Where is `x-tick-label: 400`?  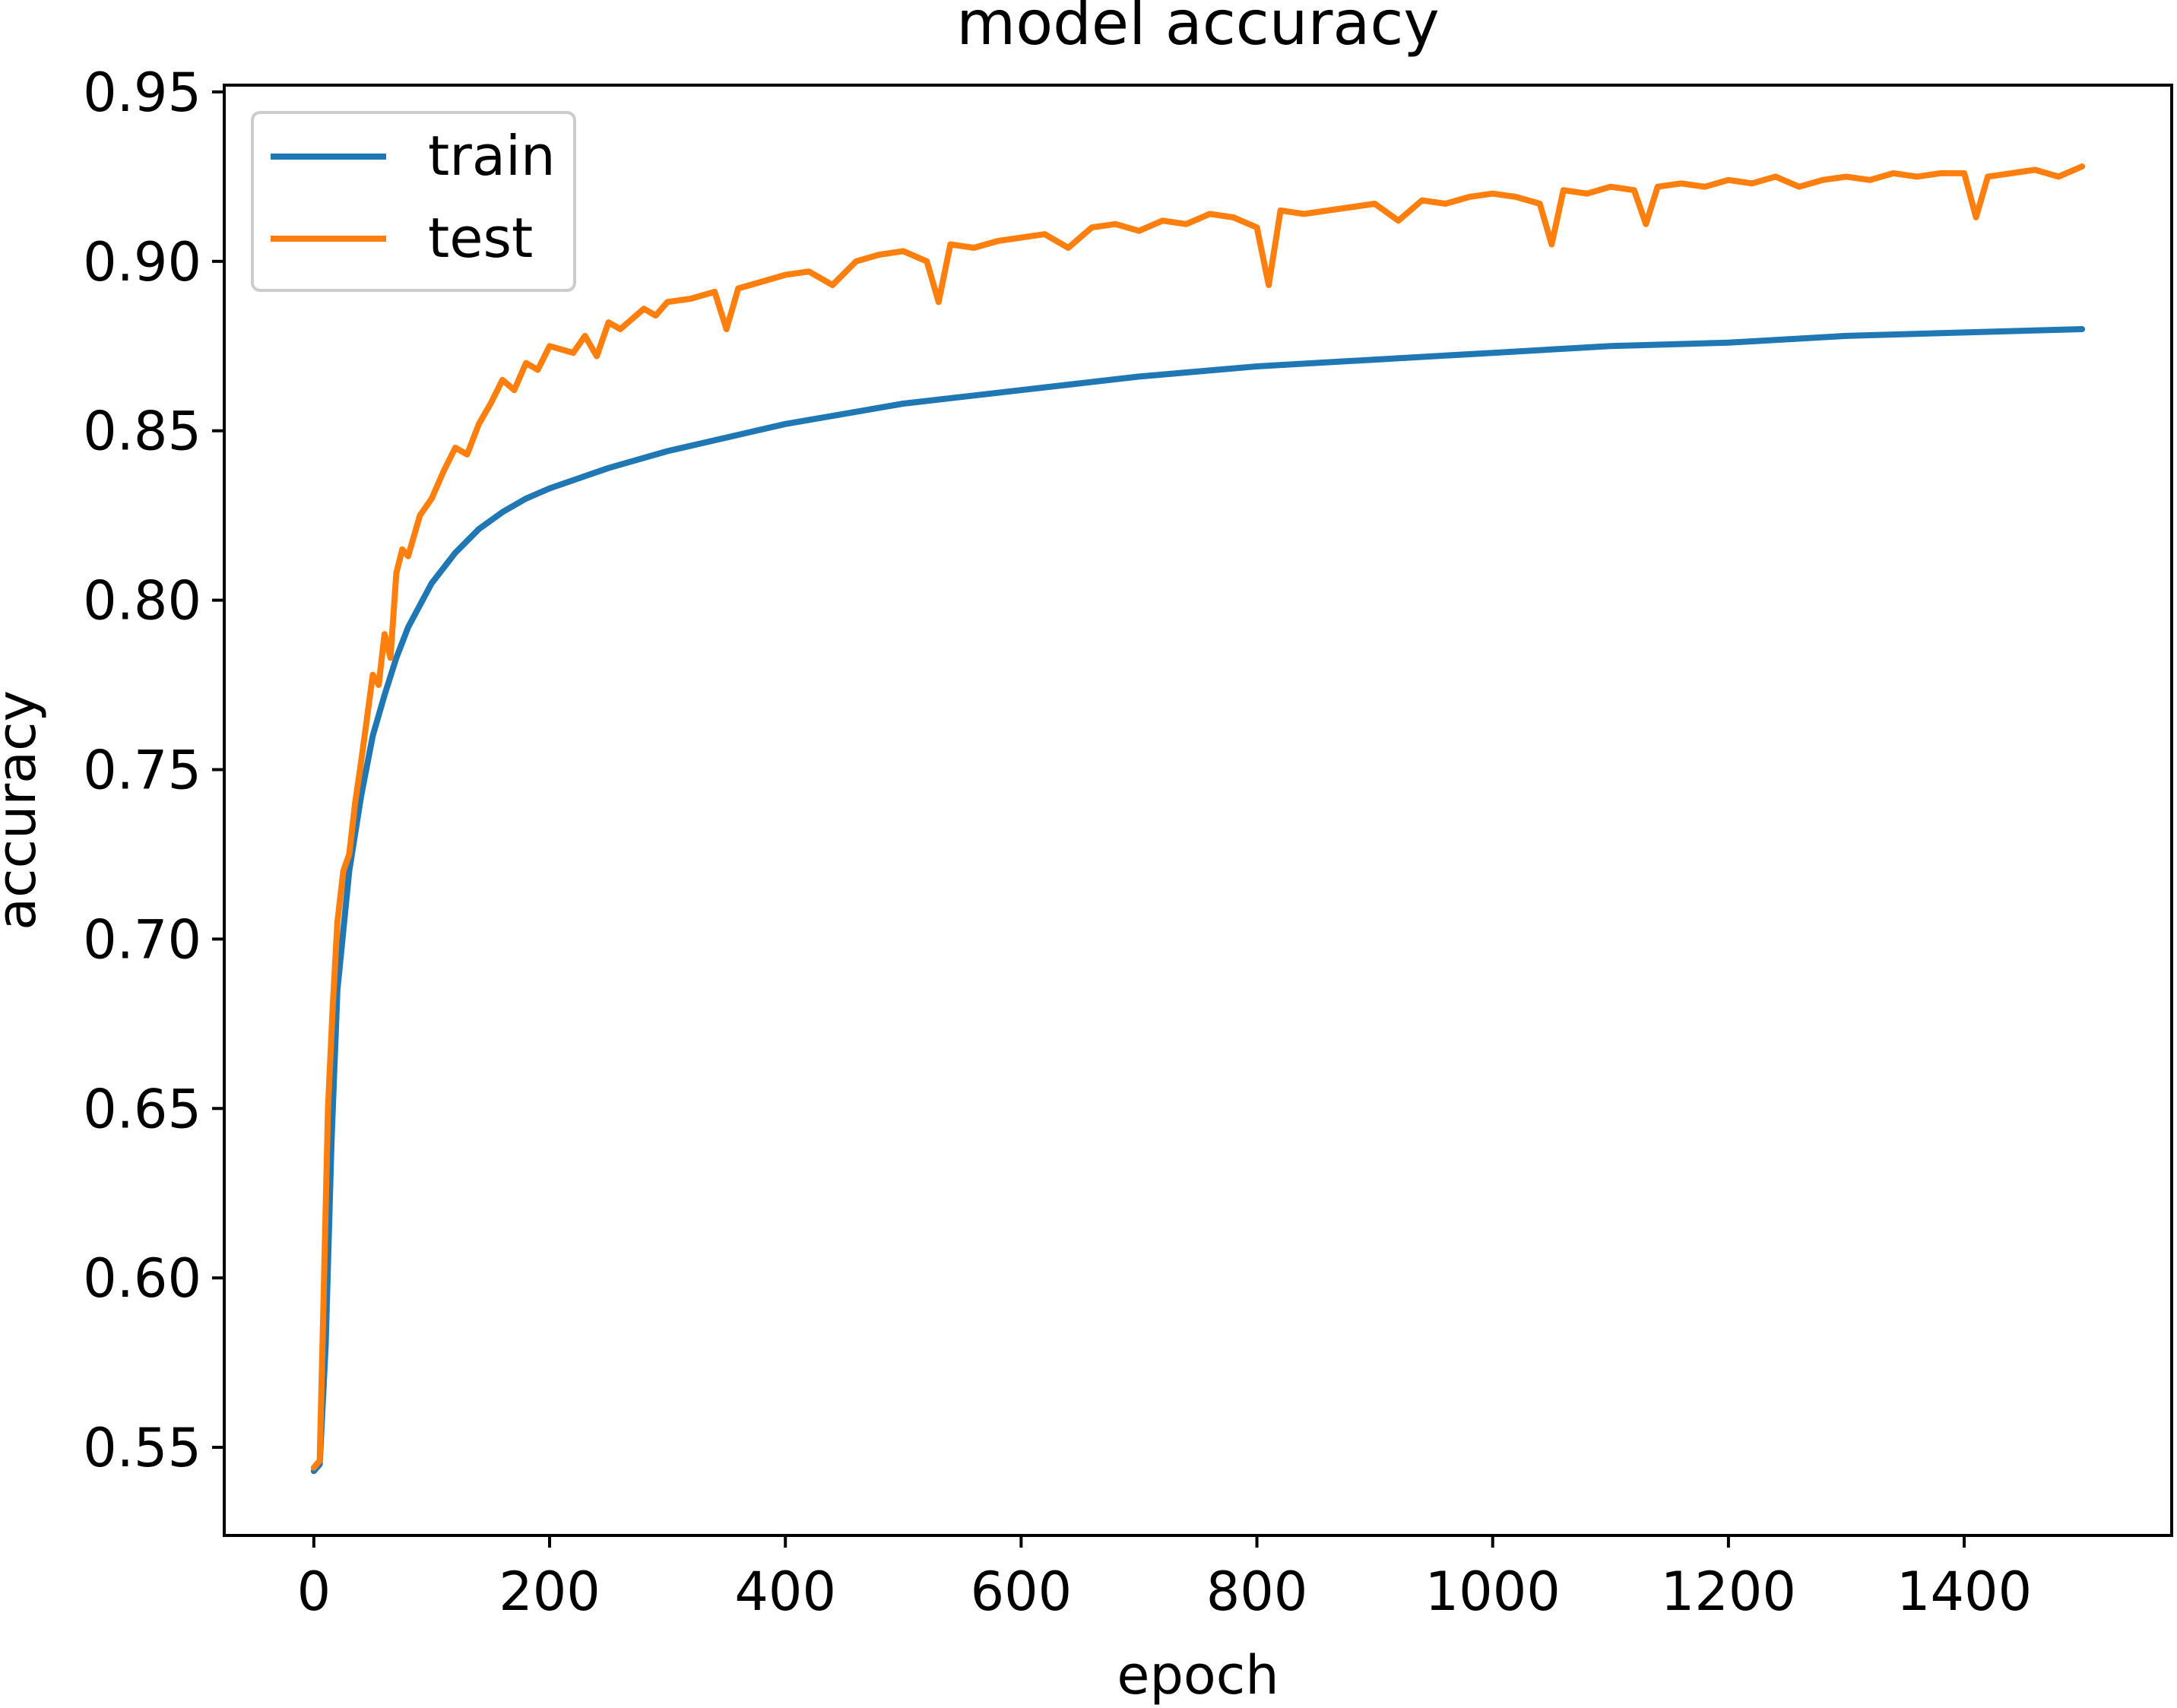
x-tick-label: 400 is located at coordinates (785, 1592).